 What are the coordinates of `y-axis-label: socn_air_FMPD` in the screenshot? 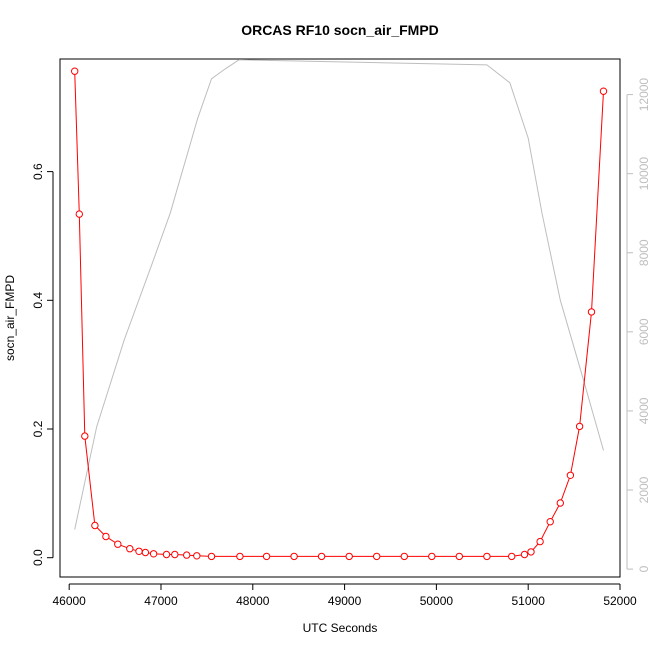 It's located at (10, 318).